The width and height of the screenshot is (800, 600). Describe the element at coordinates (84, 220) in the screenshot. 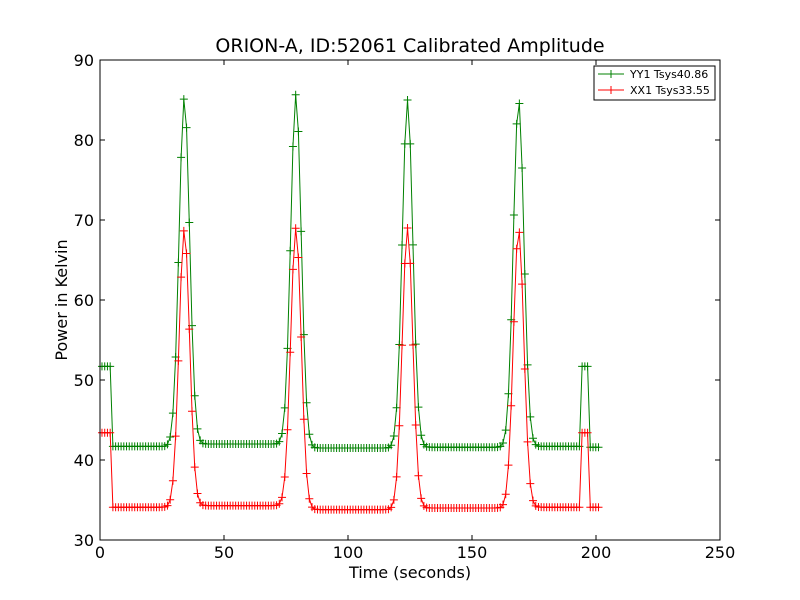

I see `y-tick-label: 70` at that location.